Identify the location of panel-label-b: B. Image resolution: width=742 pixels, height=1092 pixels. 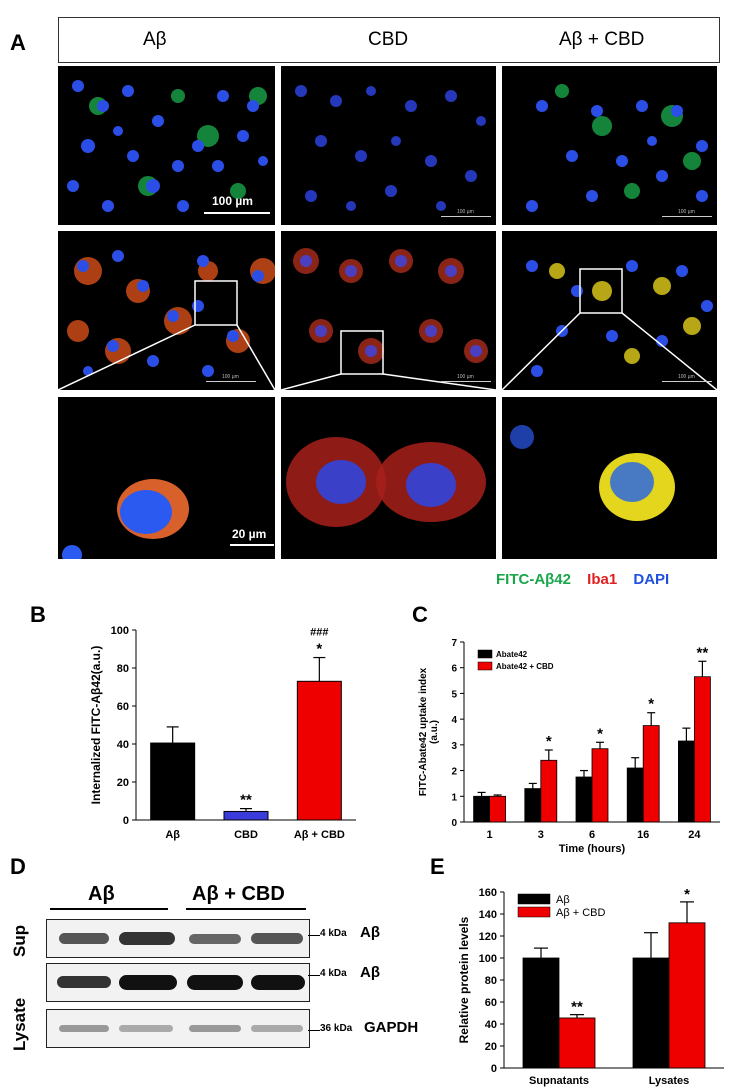
(38, 614).